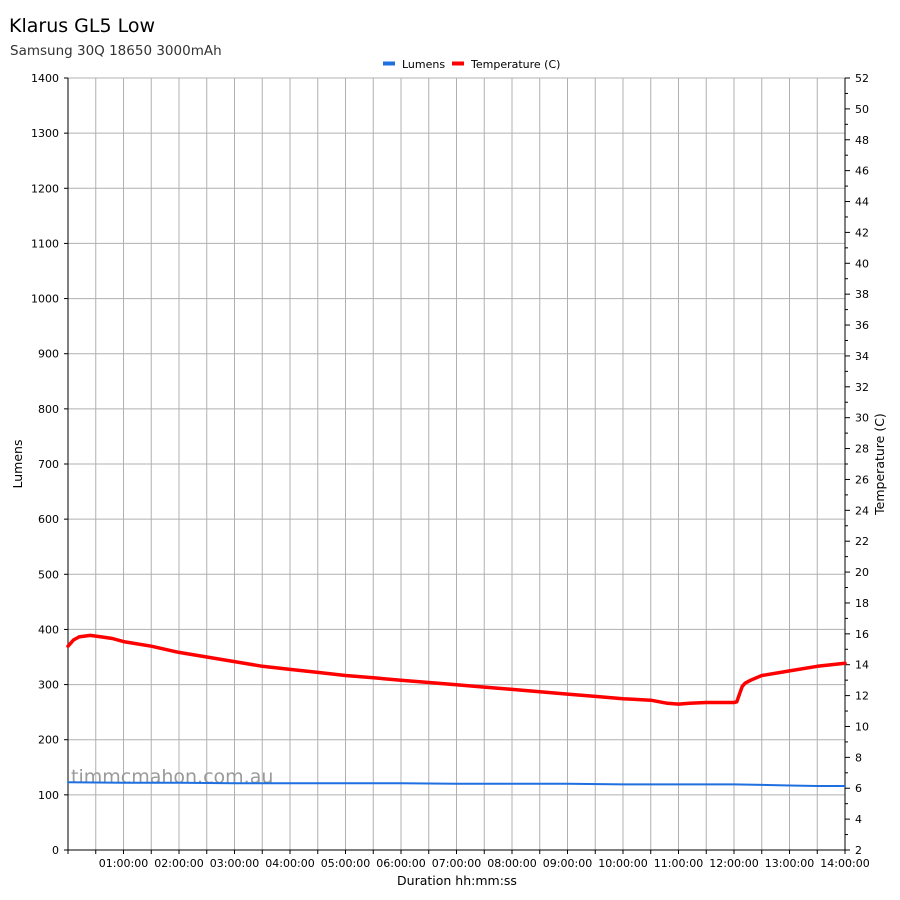 The height and width of the screenshot is (900, 900). What do you see at coordinates (45, 188) in the screenshot?
I see `y-tick-label: 1200` at bounding box center [45, 188].